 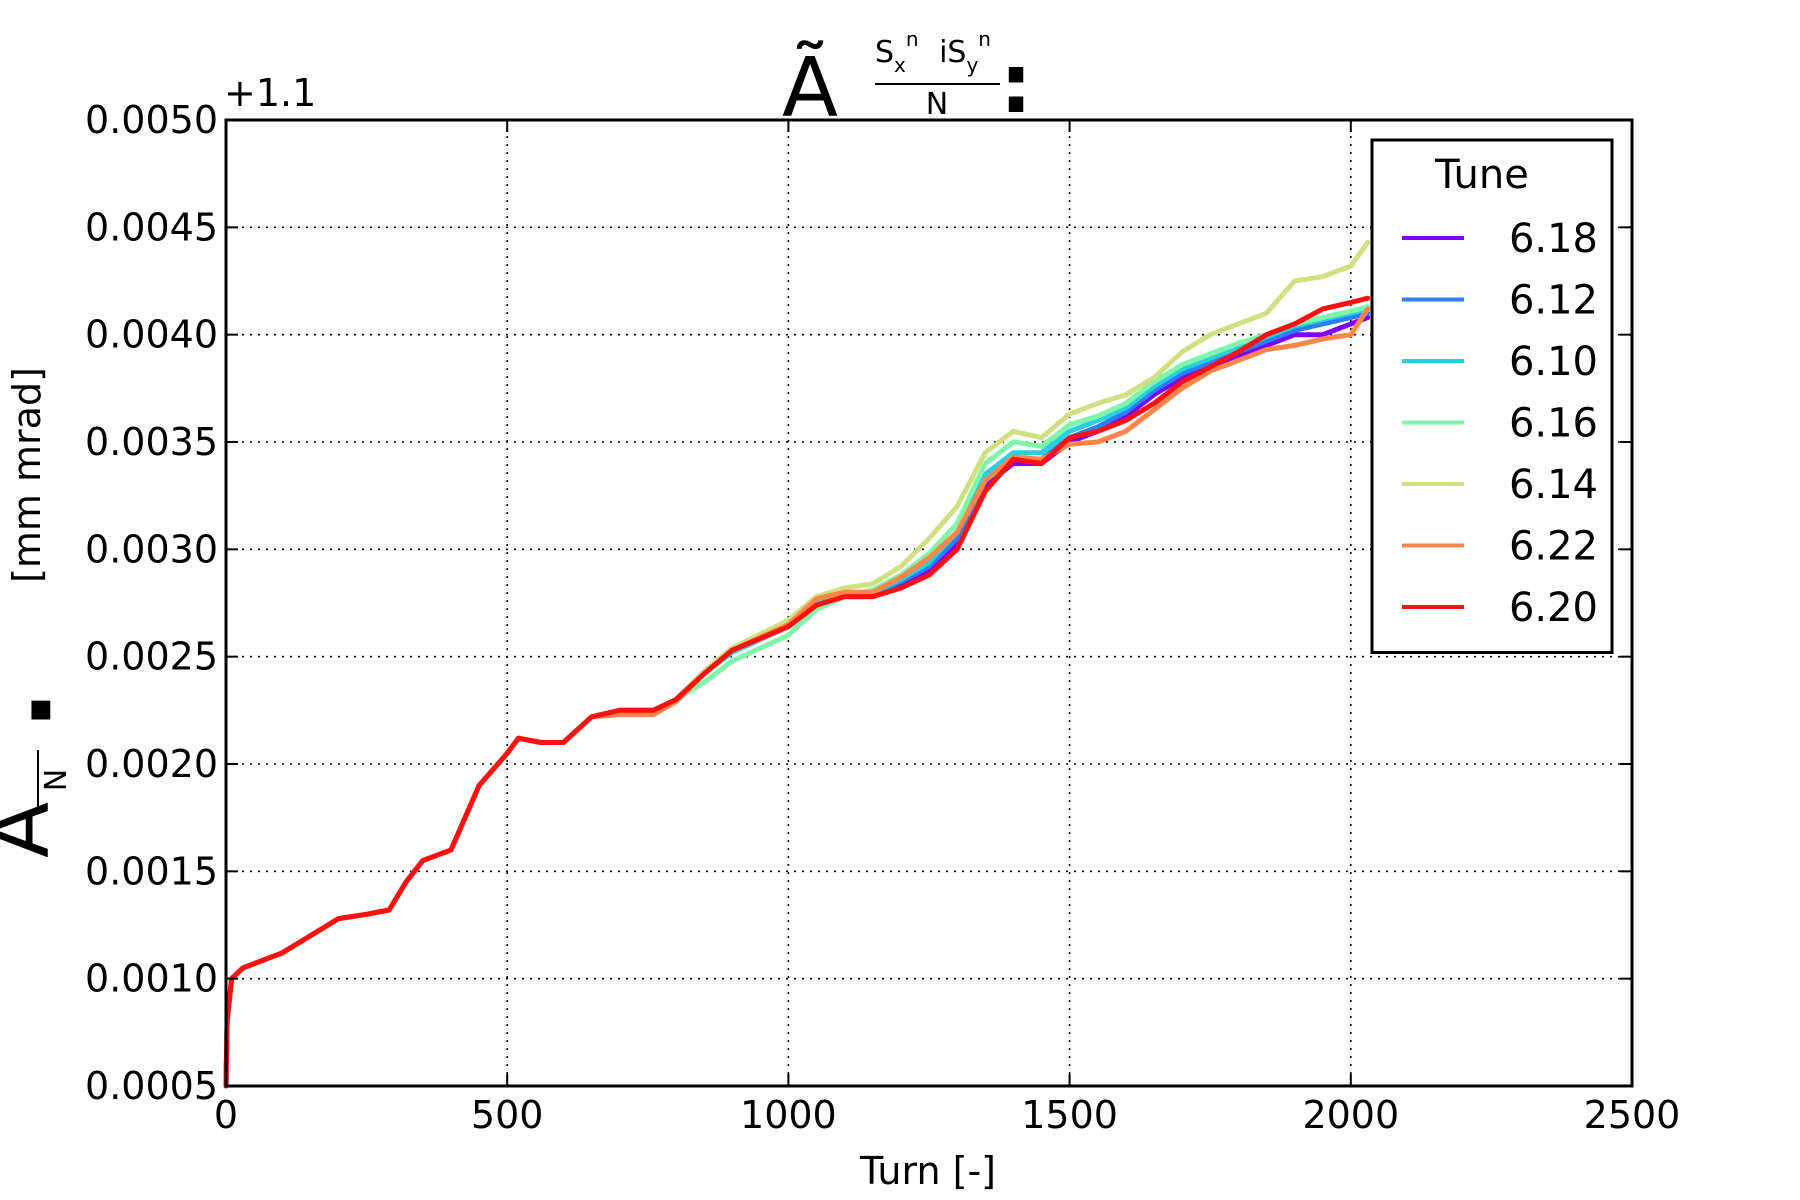 I want to click on y-tick-label-5: 0.0030, so click(x=151, y=549).